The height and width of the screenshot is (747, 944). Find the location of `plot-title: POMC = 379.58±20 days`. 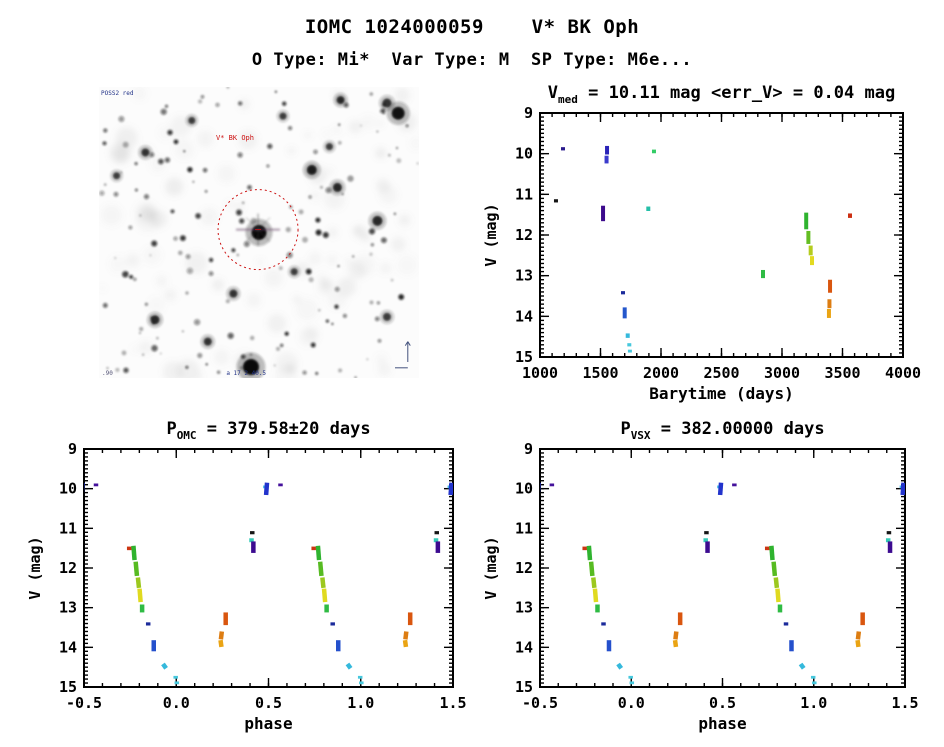

plot-title: POMC = 379.58±20 days is located at coordinates (268, 430).